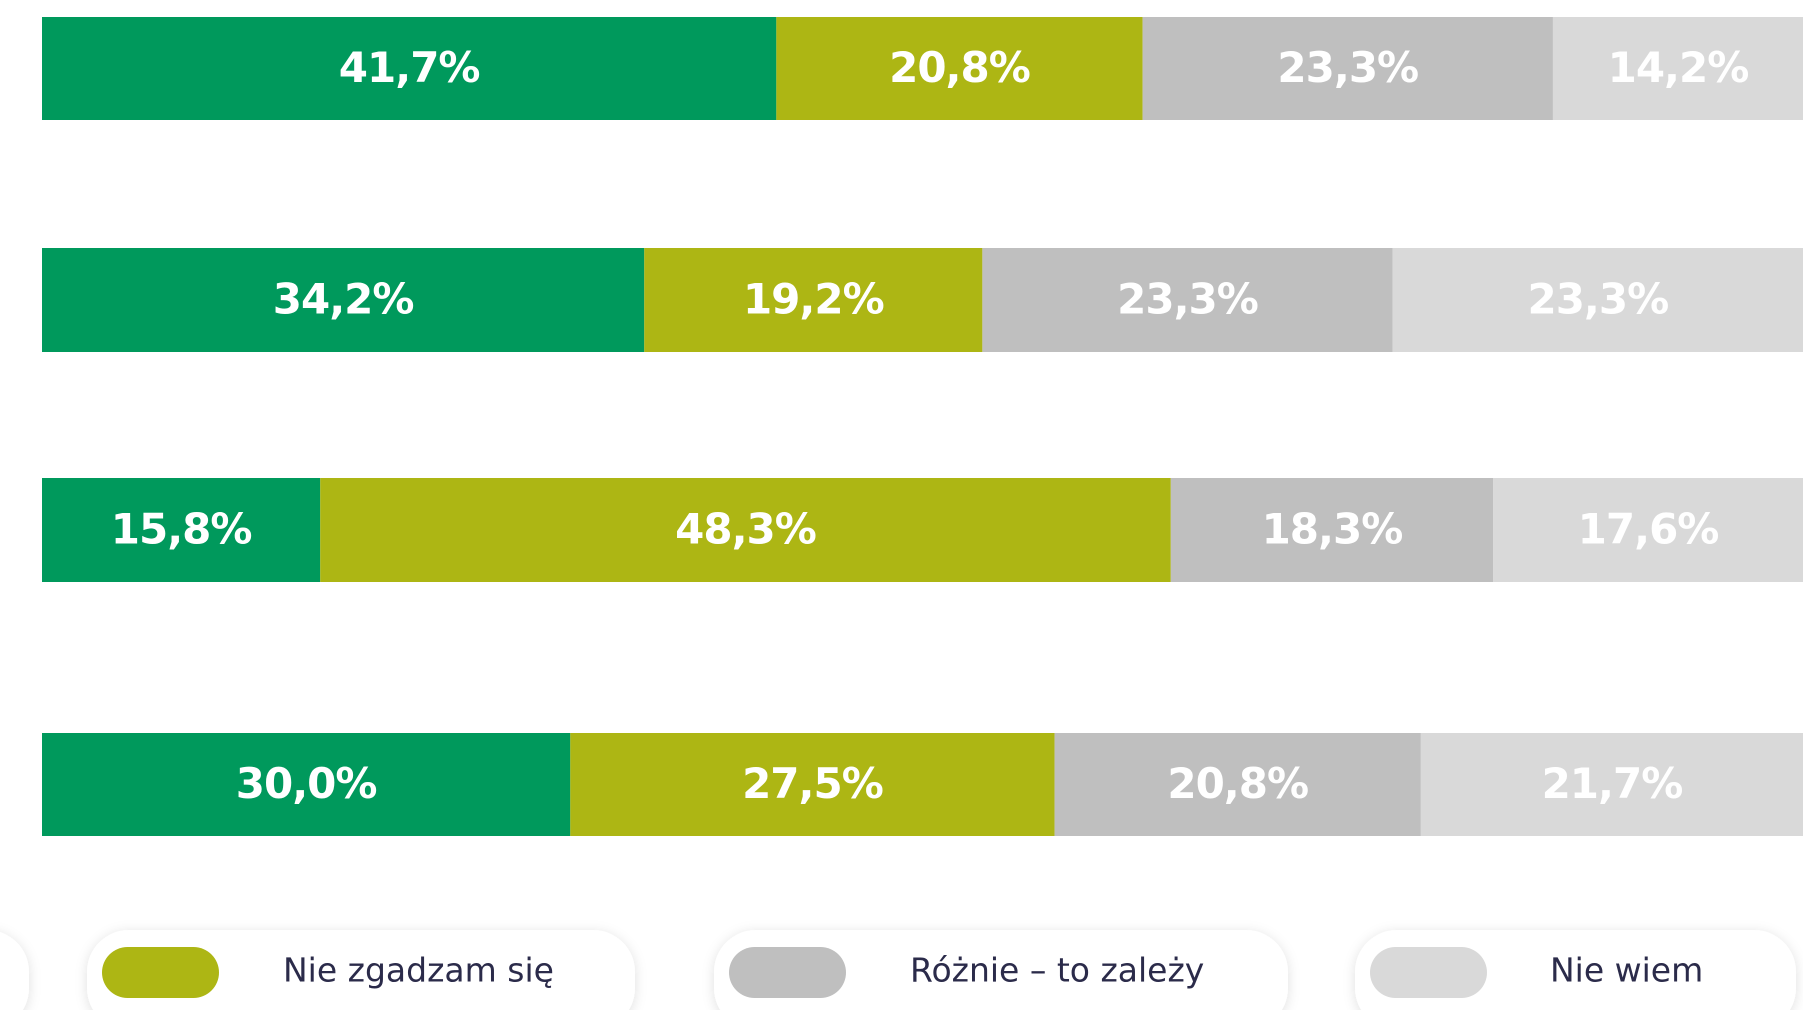 This screenshot has height=1010, width=1803. I want to click on value-label: 18,3%, so click(1332, 529).